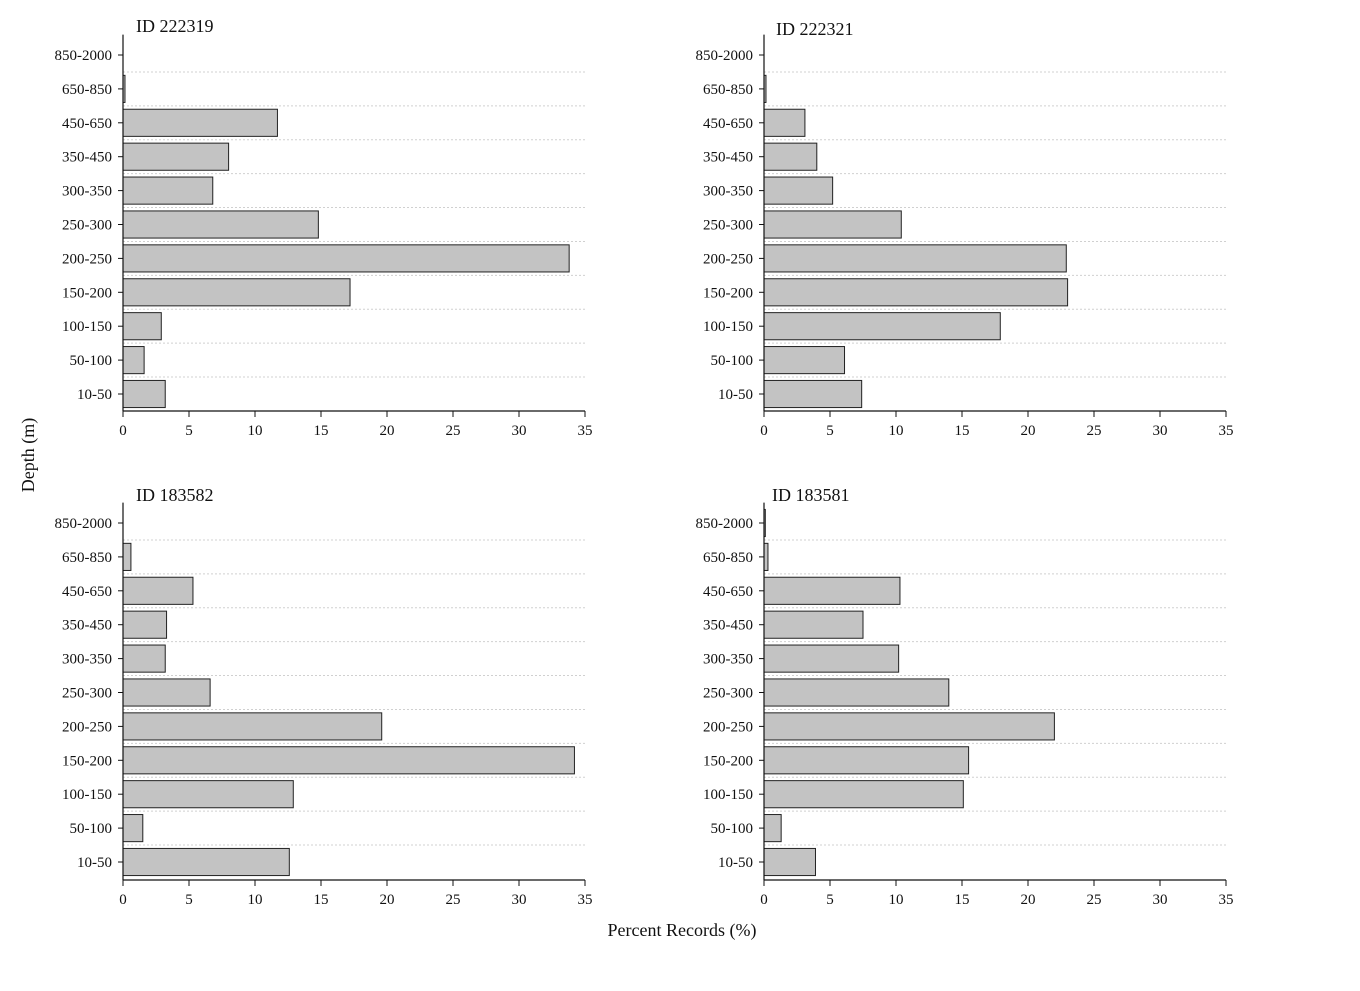 The image size is (1360, 991). I want to click on panel-title: ID 183582, so click(175, 495).